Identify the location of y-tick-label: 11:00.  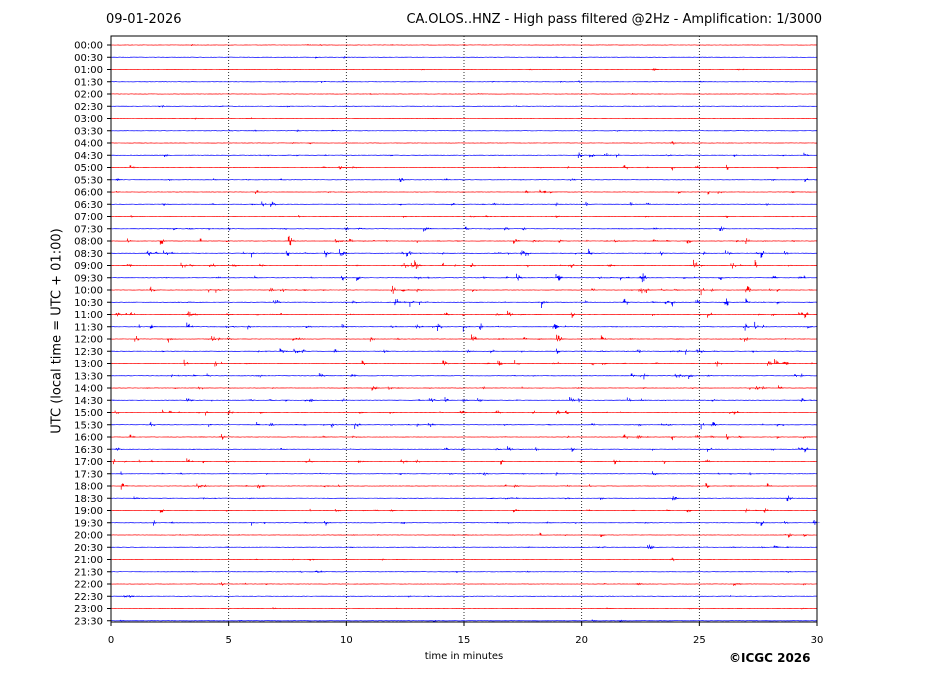
(88, 315).